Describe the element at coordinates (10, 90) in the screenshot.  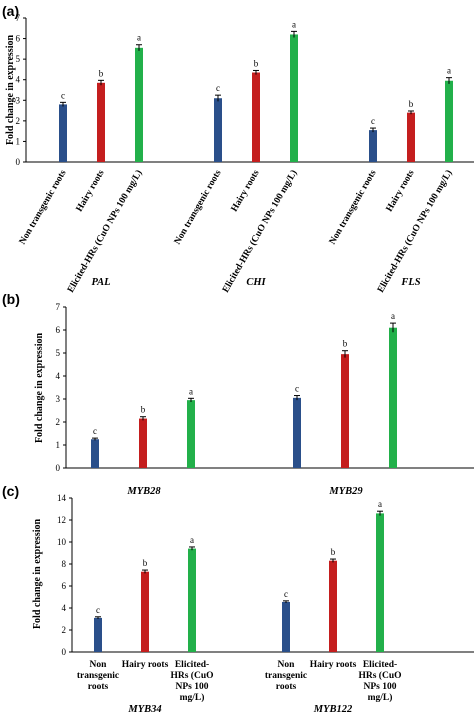
I see `panel-a-y-axis-label: Fold change in expression` at that location.